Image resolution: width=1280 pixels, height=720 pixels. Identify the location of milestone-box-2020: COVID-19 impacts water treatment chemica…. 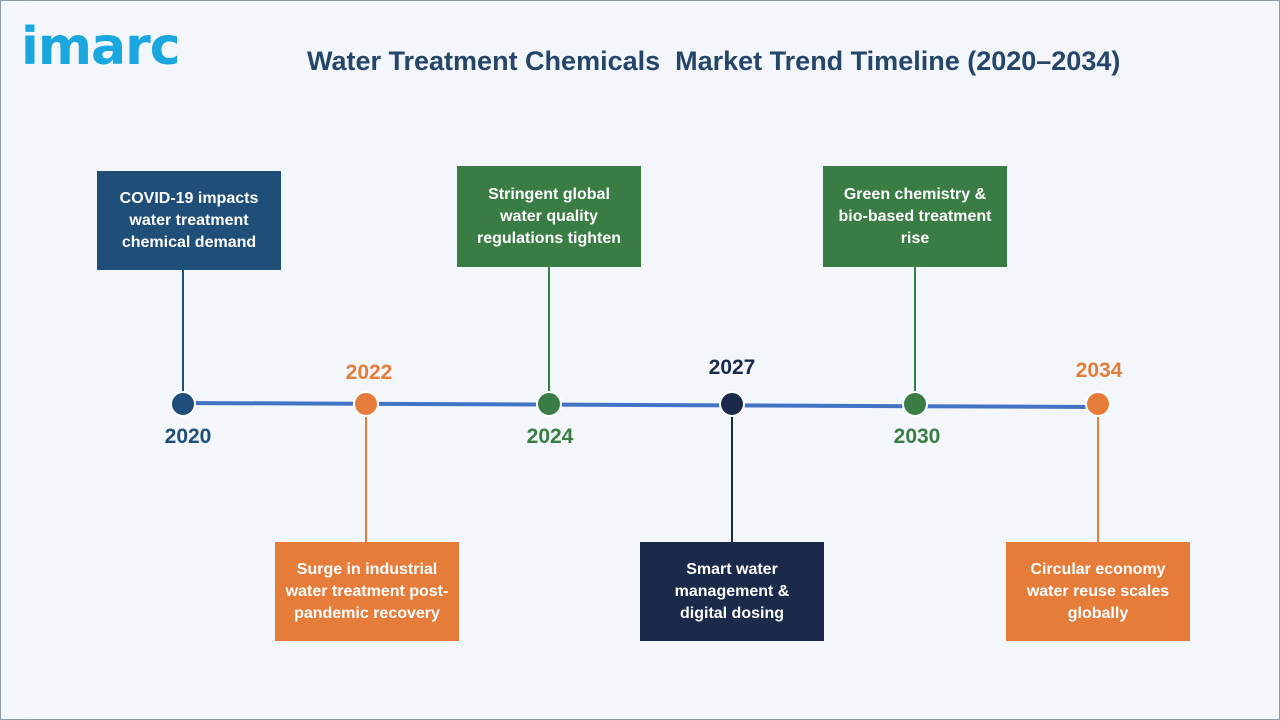
(189, 220).